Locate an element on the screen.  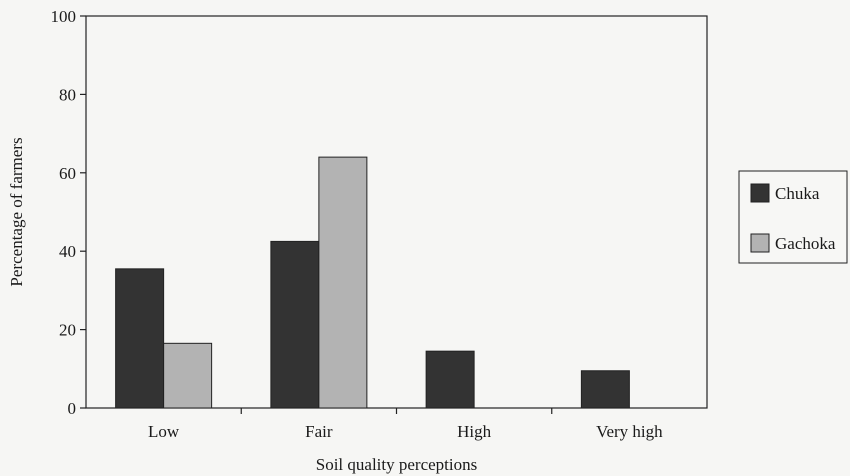
bar-chuka-high is located at coordinates (450, 379).